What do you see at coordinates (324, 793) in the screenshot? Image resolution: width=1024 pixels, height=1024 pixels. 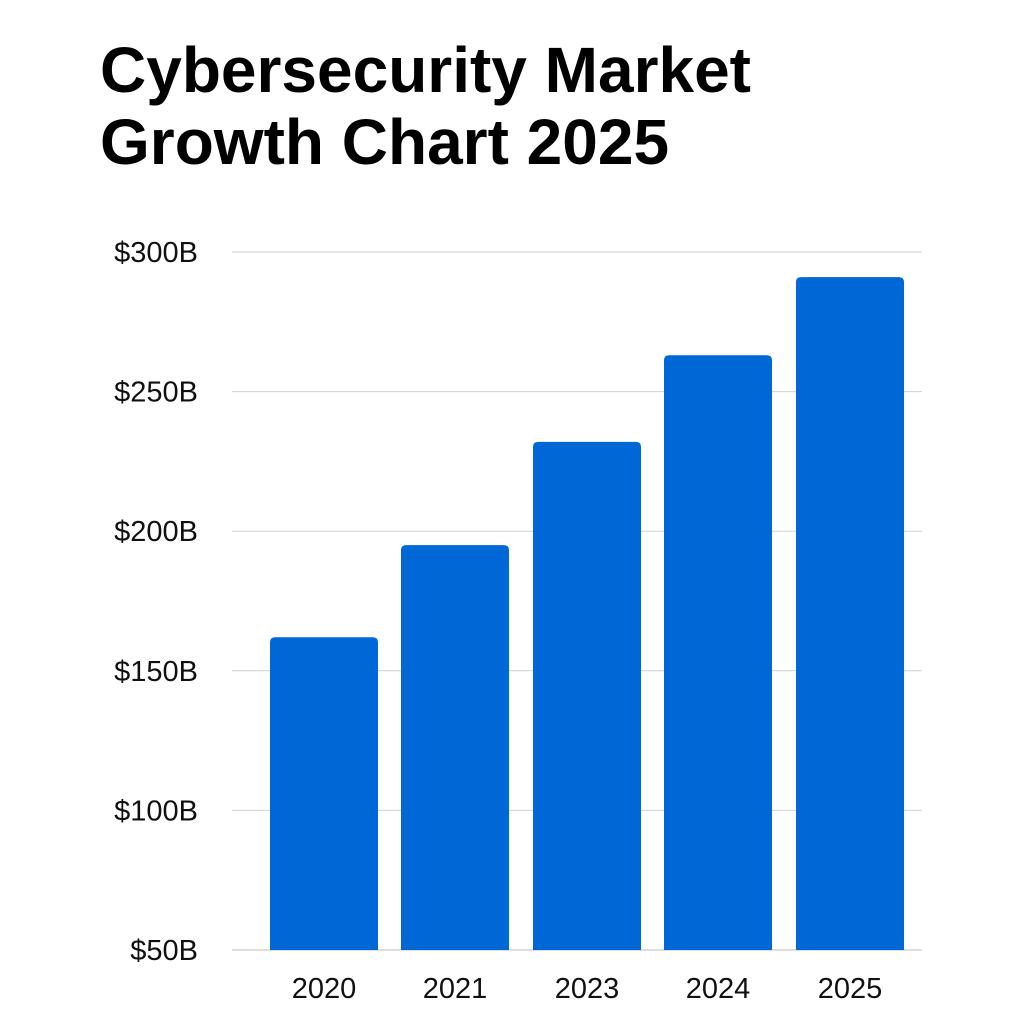 I see `bar-2020` at bounding box center [324, 793].